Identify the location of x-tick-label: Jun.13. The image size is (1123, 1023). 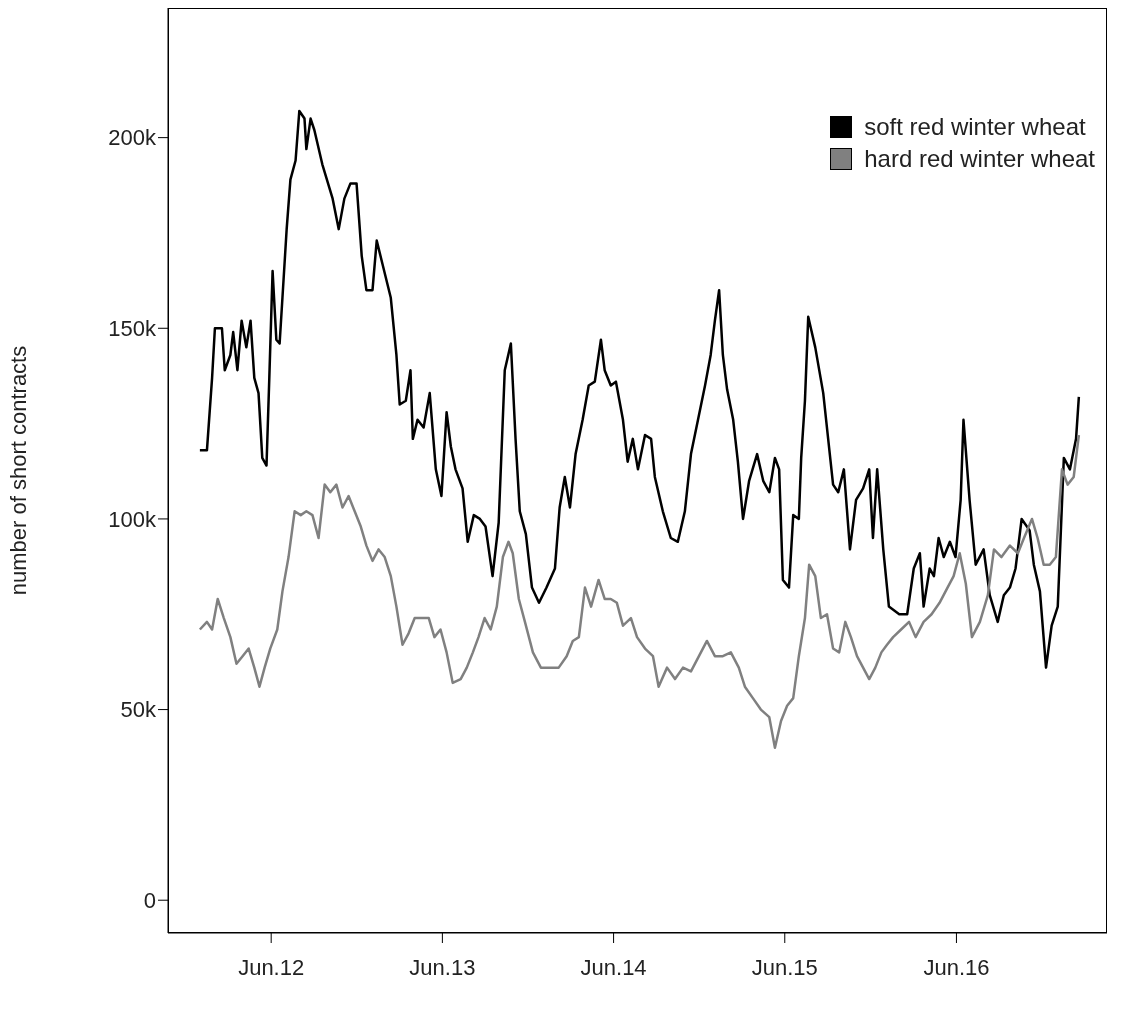
(442, 967).